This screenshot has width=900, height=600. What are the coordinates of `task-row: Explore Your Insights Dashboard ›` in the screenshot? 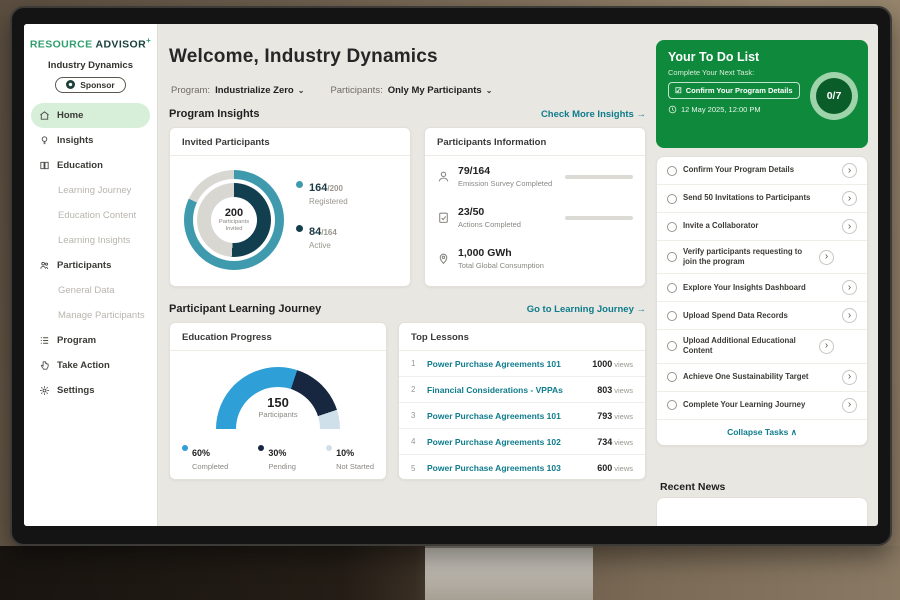 It's located at (762, 288).